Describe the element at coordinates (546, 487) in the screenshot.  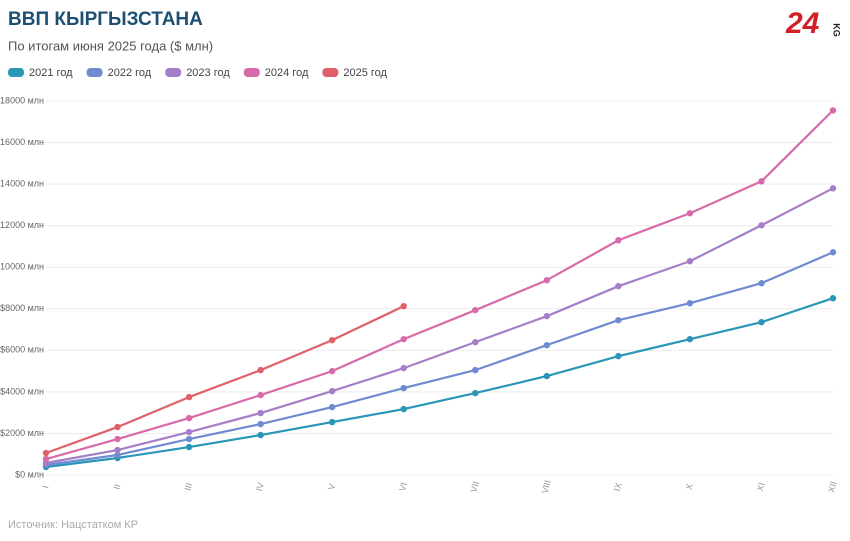
I see `x-tick-label: VIII` at that location.